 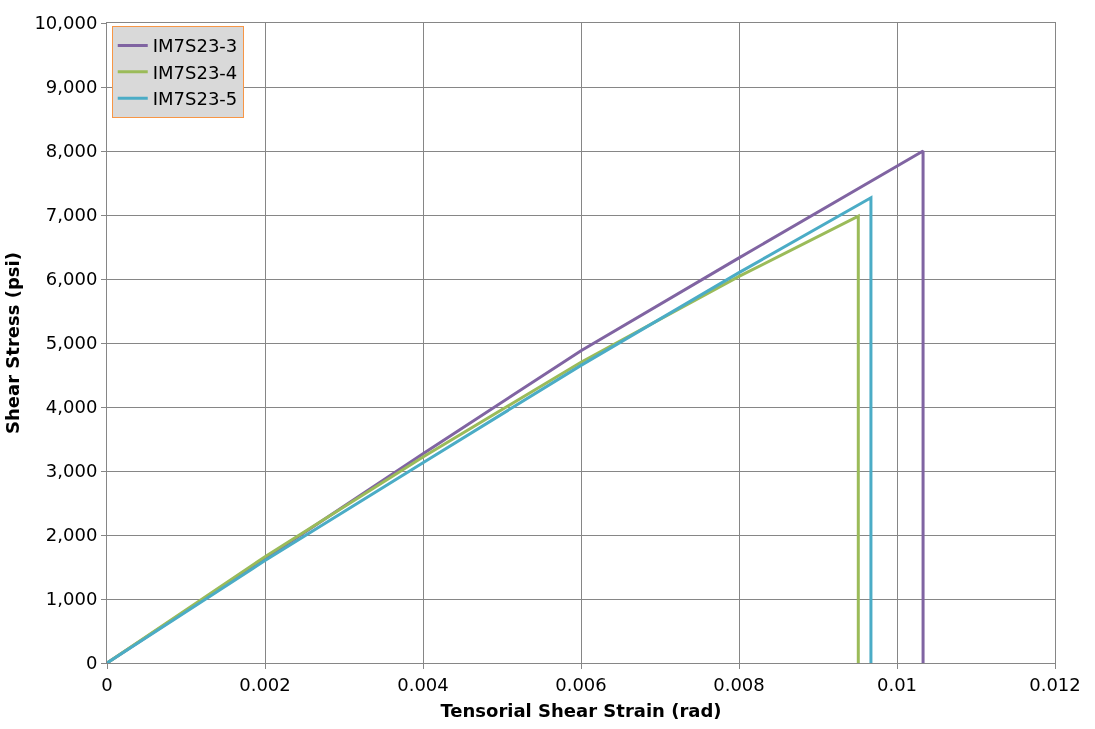 I want to click on x-tick-label: 0.012, so click(x=1055, y=684).